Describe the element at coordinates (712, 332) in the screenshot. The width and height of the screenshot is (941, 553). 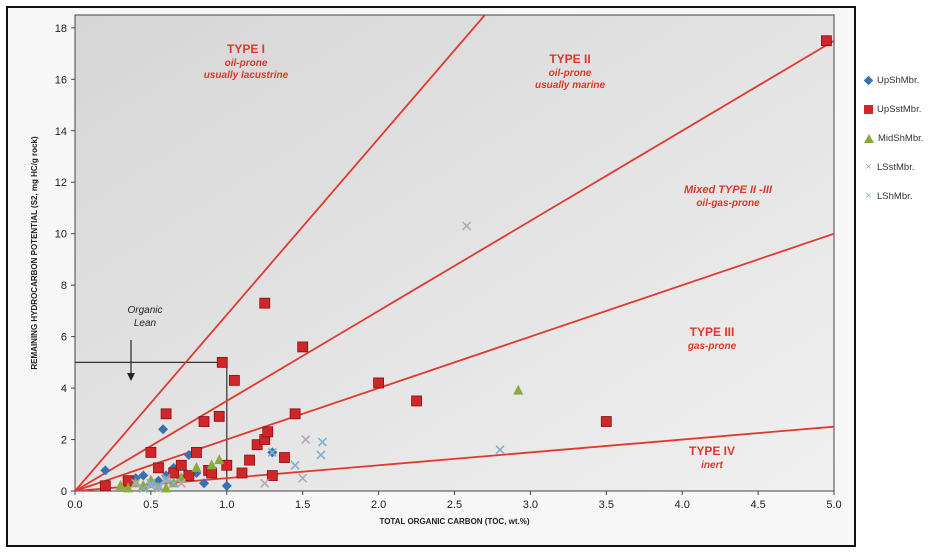
I see `type3-title: TYPE III` at that location.